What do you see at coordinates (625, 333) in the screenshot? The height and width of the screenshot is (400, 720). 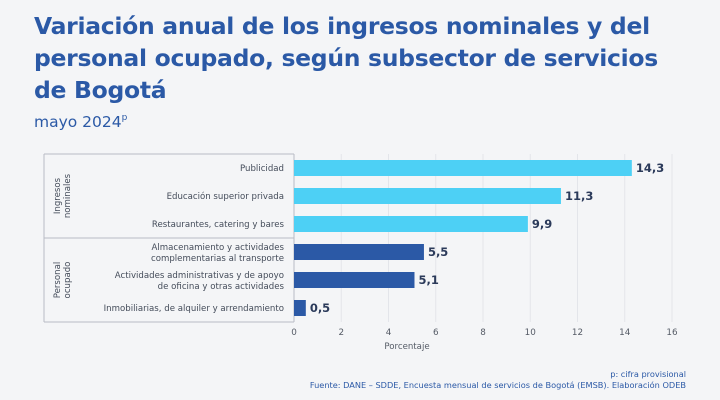 I see `x-tick-label: 14` at bounding box center [625, 333].